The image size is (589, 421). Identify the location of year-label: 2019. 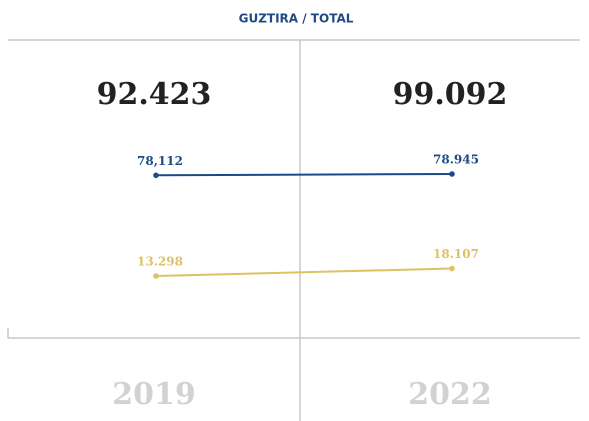
(154, 394).